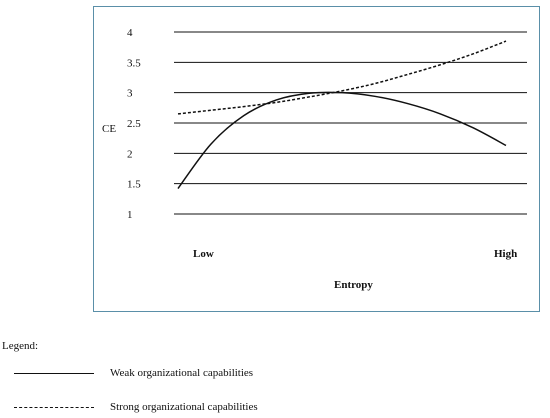  I want to click on legend-label-strong: Strong organizational capabilities, so click(184, 407).